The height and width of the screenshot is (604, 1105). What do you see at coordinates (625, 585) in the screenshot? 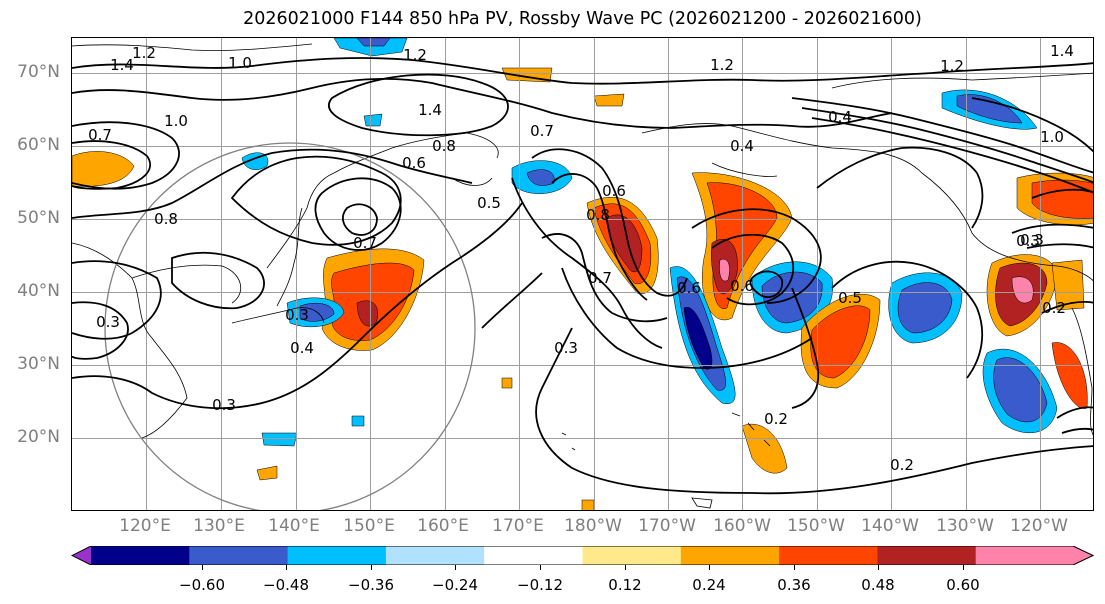
I see `colorbar-tick-label: 0.12` at bounding box center [625, 585].